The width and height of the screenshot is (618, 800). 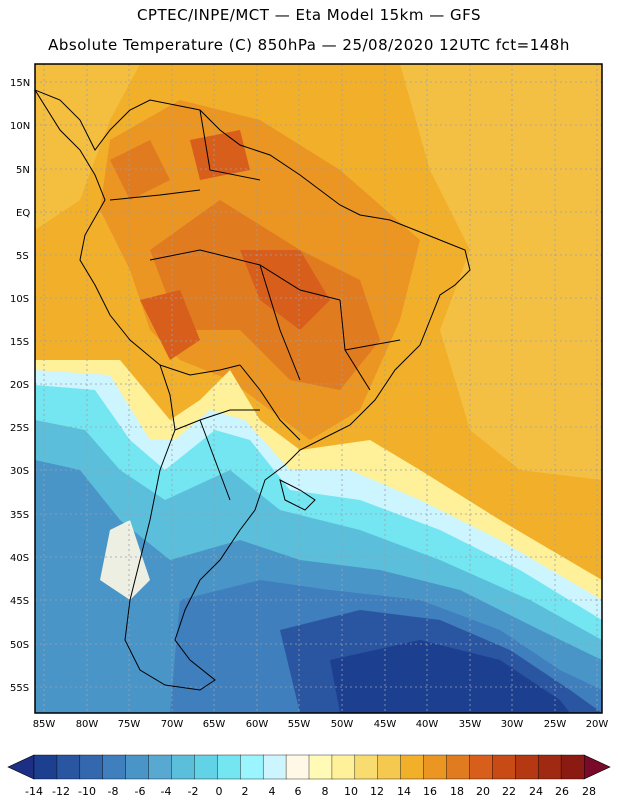 I want to click on lat-label: 35S, so click(x=19, y=515).